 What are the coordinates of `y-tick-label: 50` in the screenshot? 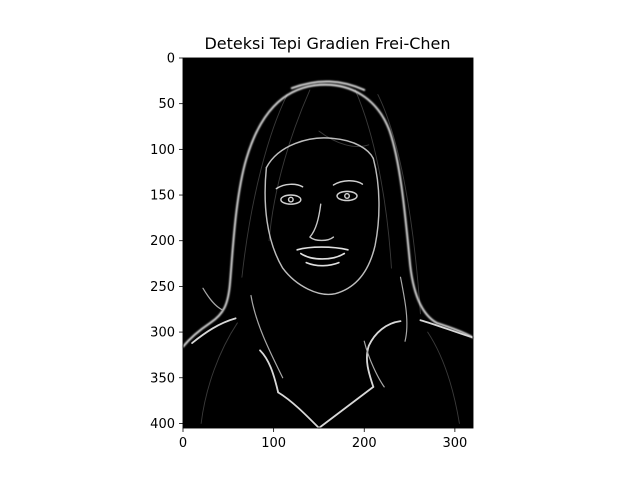 It's located at (166, 104).